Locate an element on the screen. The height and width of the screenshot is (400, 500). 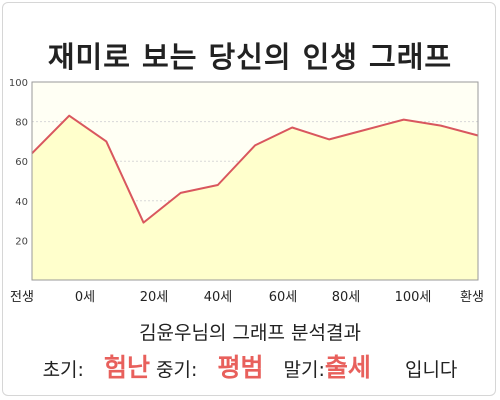
y-tick-label: 60 is located at coordinates (21, 162).